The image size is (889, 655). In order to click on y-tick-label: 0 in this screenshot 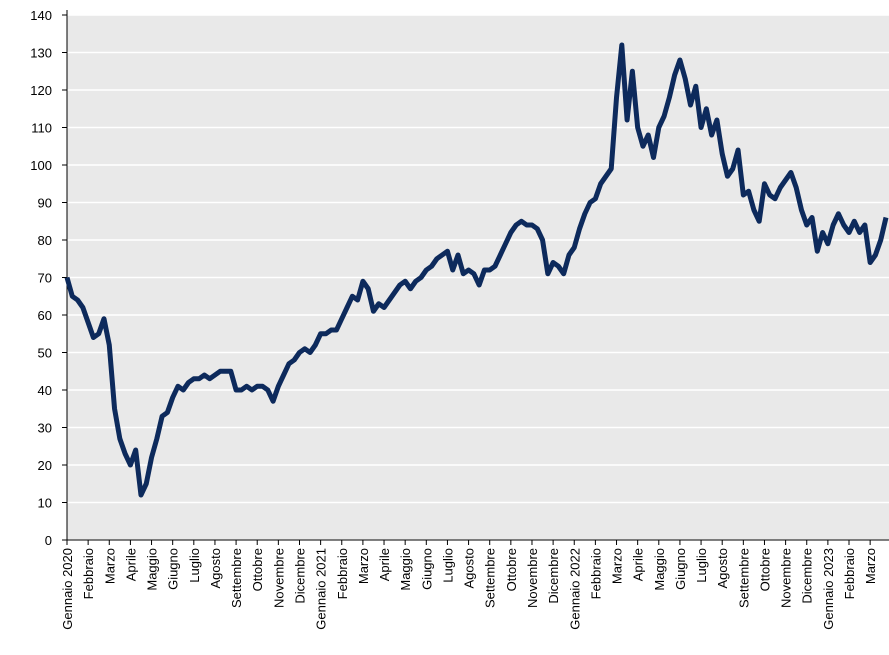, I will do `click(48, 540)`.